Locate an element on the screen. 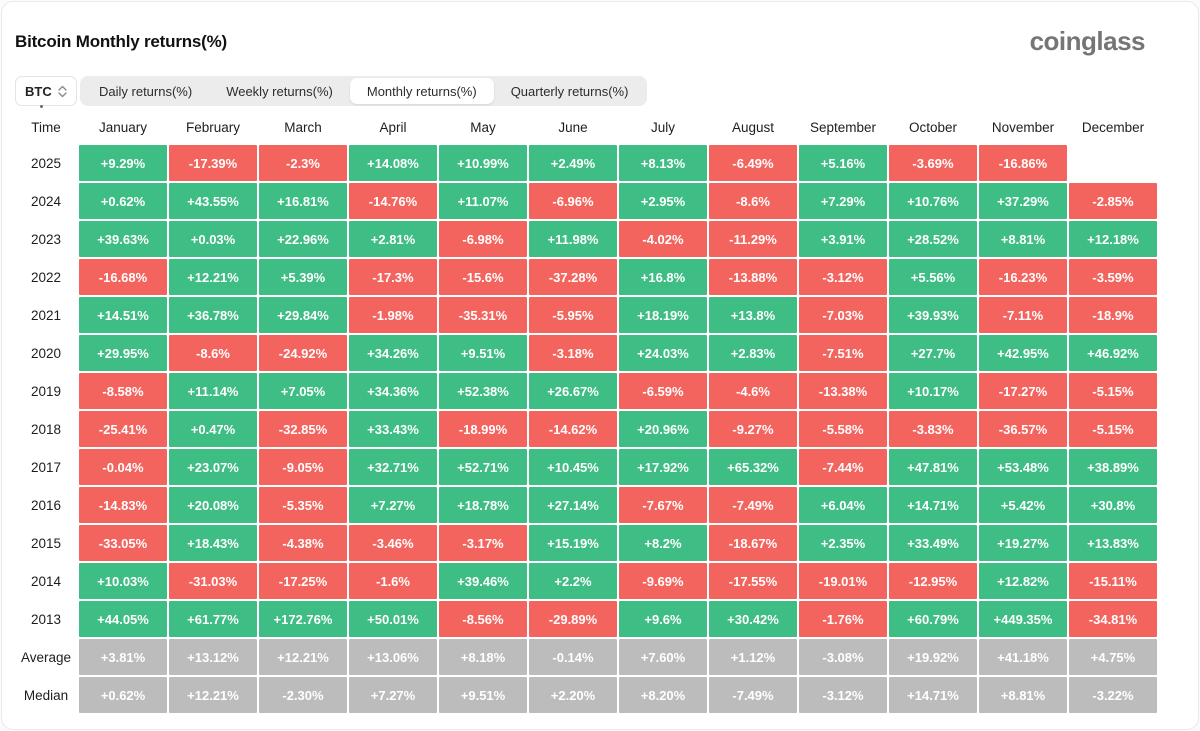 The width and height of the screenshot is (1200, 731). heatmap-cell: +8.13% is located at coordinates (663, 163).